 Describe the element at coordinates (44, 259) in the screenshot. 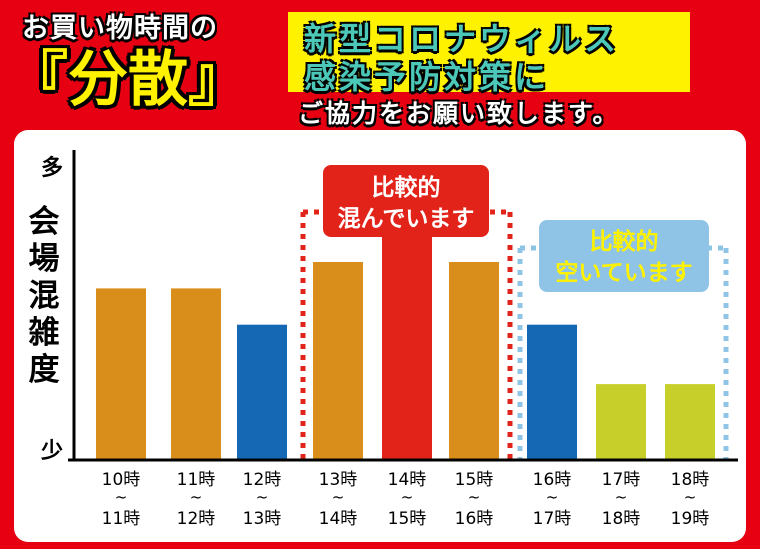

I see `y-axis-label-char: 場` at that location.